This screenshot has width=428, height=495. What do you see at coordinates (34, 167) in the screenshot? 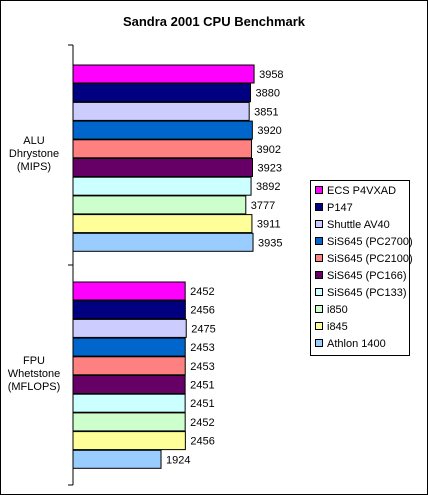
I see `category-label-line: (MIPS)` at bounding box center [34, 167].